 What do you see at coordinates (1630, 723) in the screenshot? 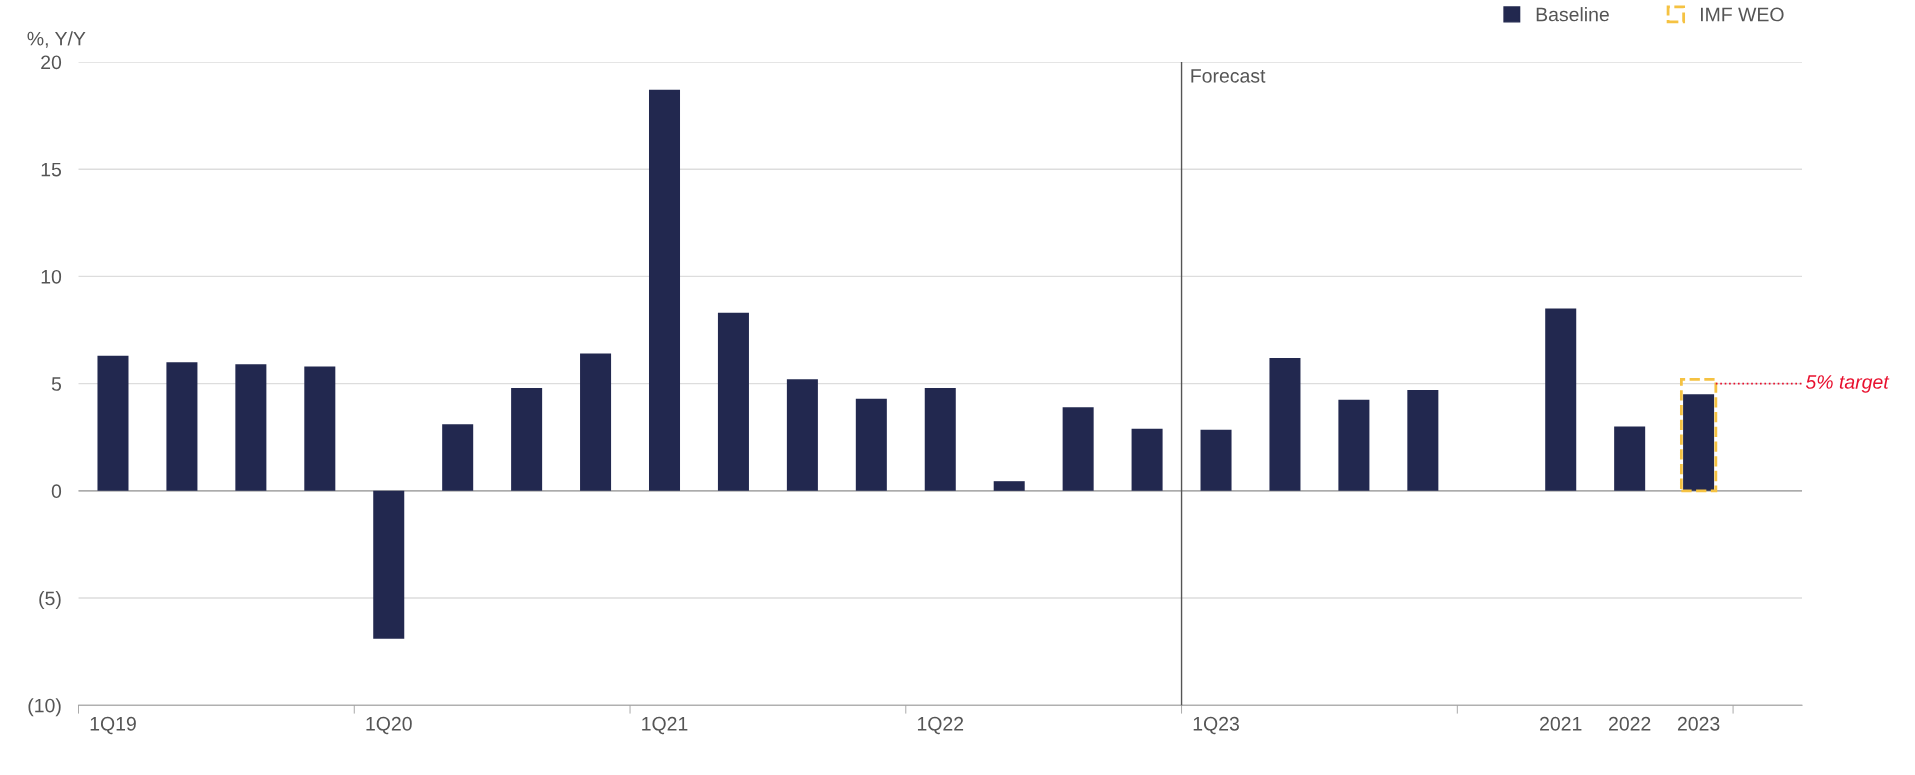
I see `x-tick-label: 2022` at bounding box center [1630, 723].